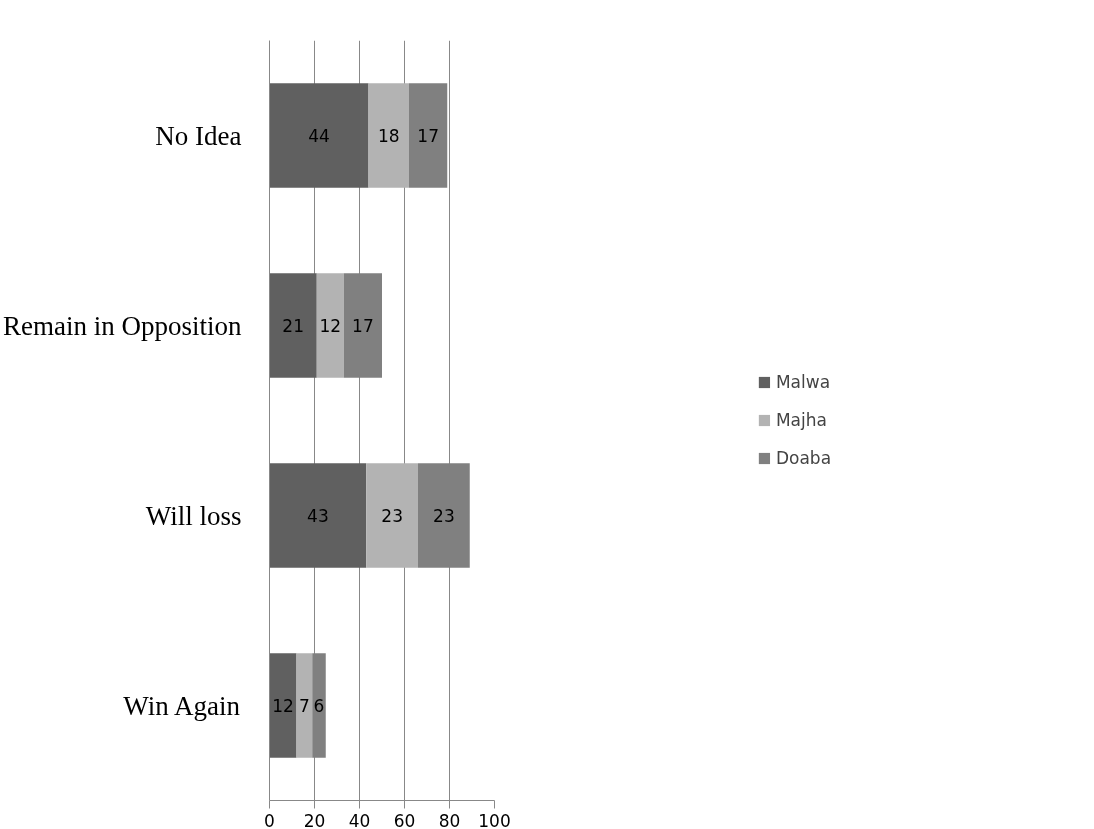 The height and width of the screenshot is (829, 1094). I want to click on data-label: 18, so click(388, 136).